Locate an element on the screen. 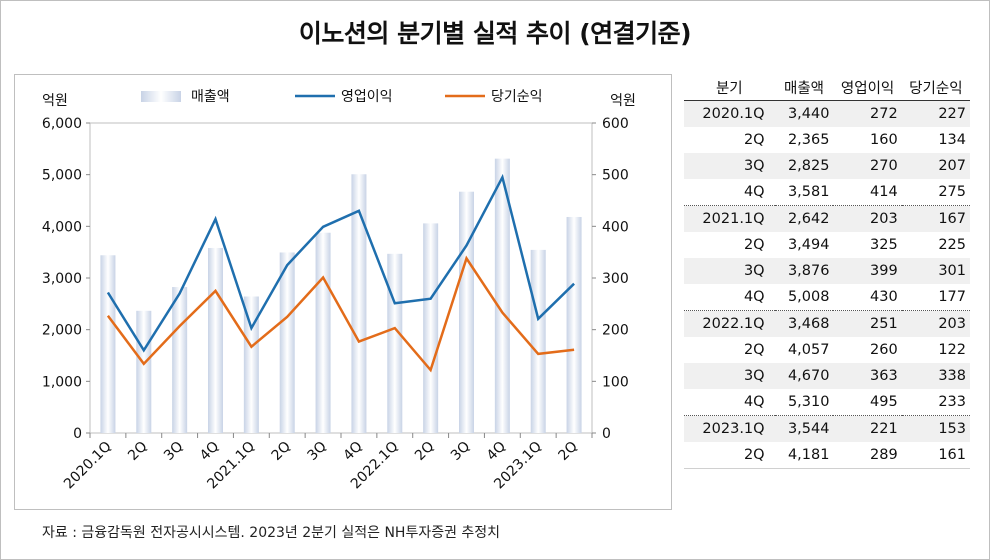 The width and height of the screenshot is (990, 560). legend-label: 매출액 is located at coordinates (210, 97).